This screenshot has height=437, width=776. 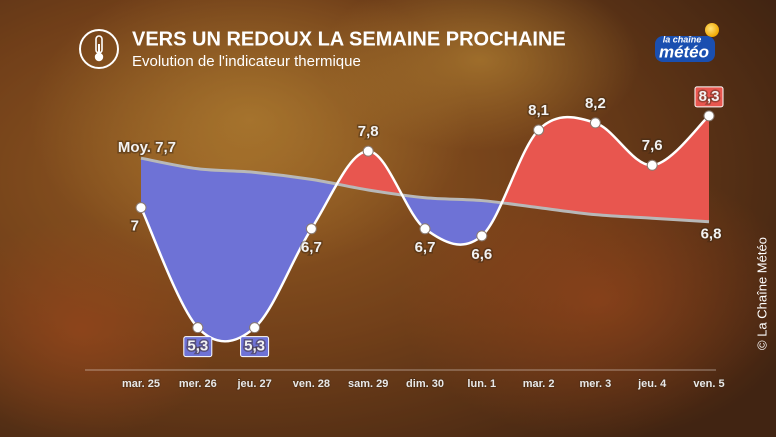 What do you see at coordinates (349, 39) in the screenshot?
I see `title: VERS UN REDOUX LA SEMAINE PROCHAINE` at bounding box center [349, 39].